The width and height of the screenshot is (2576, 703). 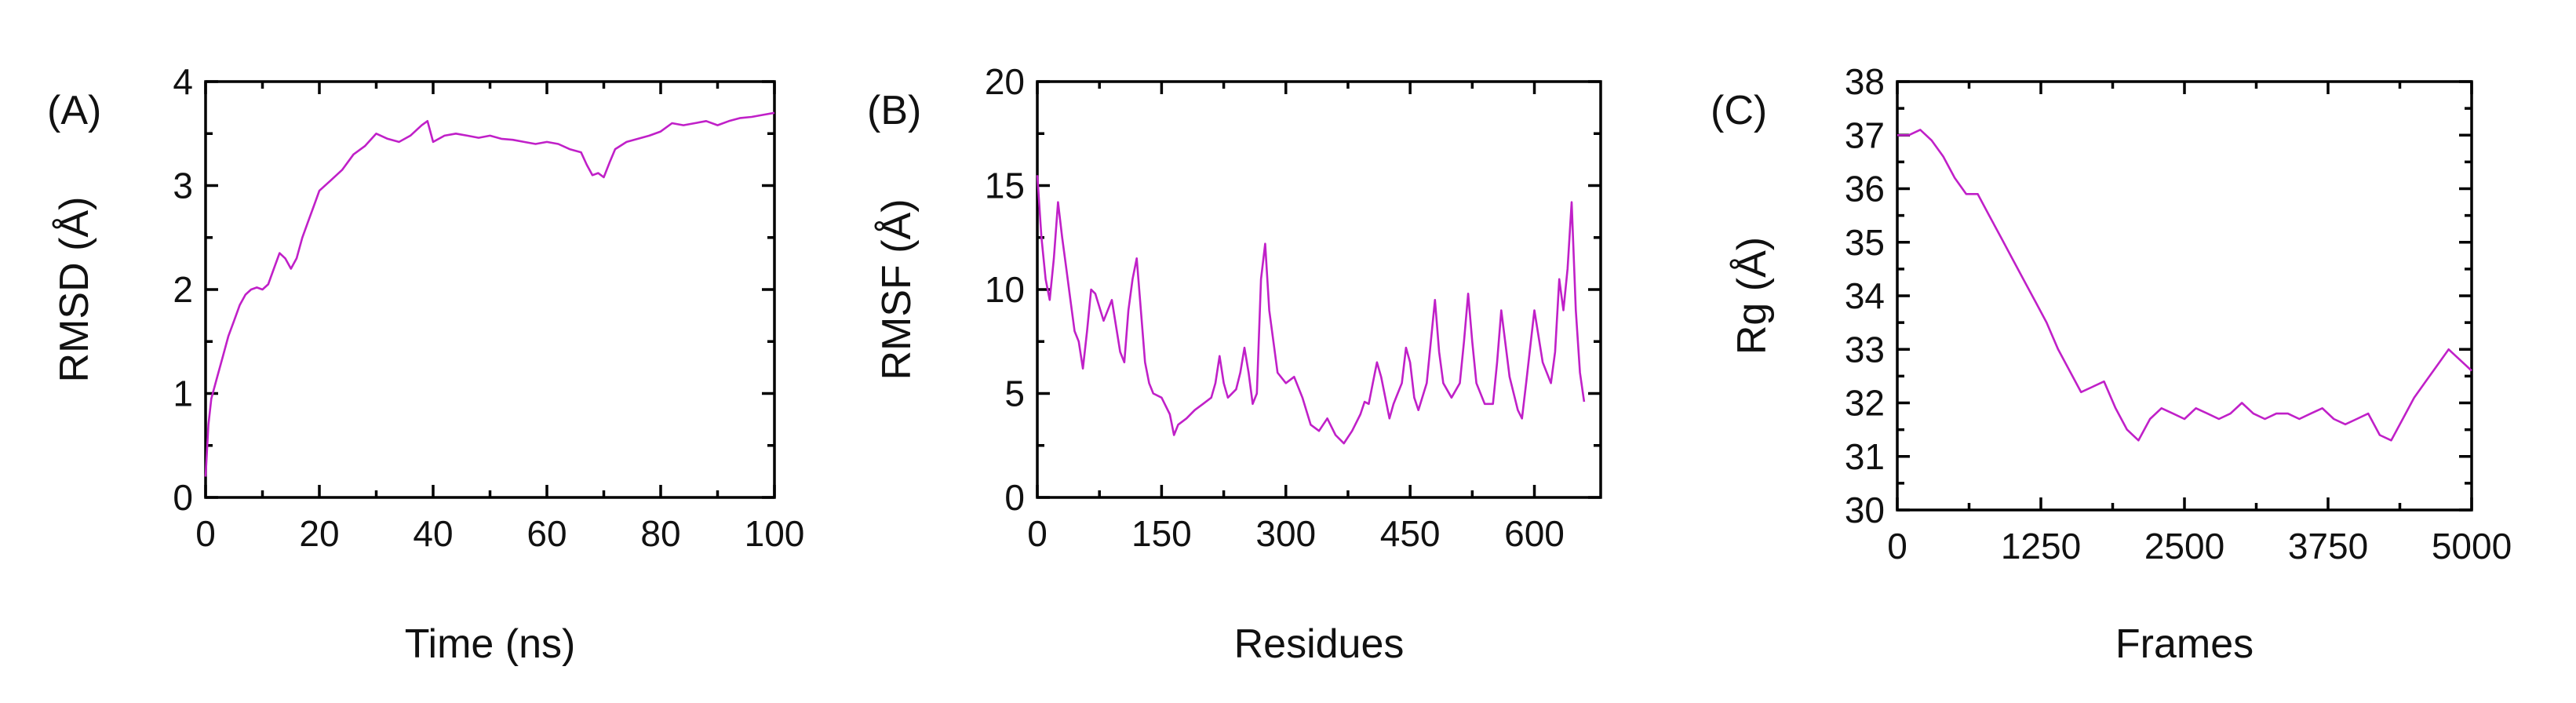 I want to click on panel-c-x-tick-label: 5000, so click(x=2472, y=546).